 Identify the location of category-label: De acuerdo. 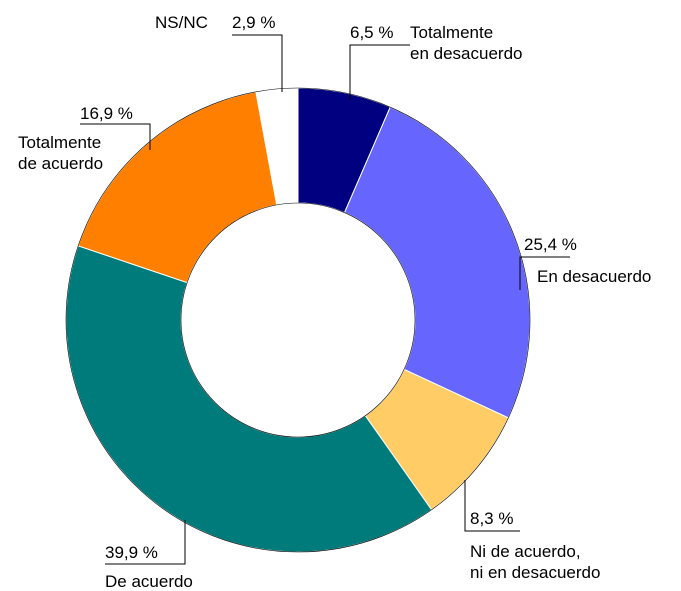
(149, 581).